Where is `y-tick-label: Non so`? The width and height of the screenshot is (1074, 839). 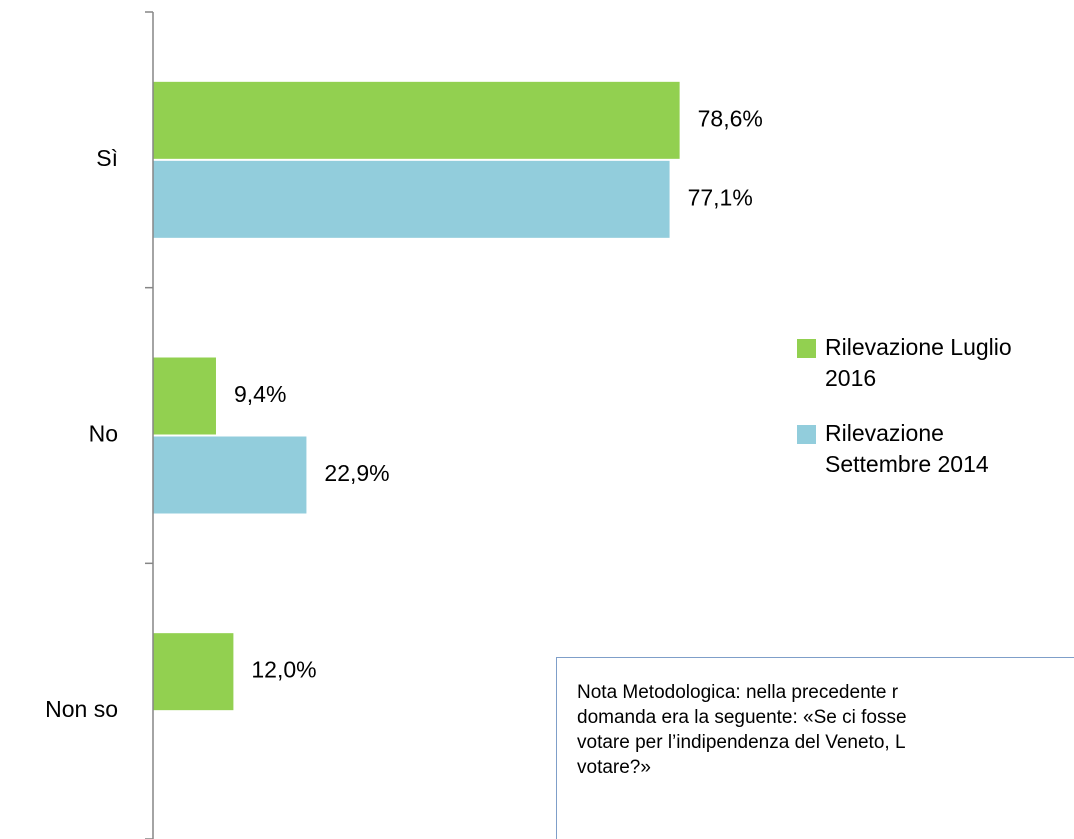
y-tick-label: Non so is located at coordinates (81, 709).